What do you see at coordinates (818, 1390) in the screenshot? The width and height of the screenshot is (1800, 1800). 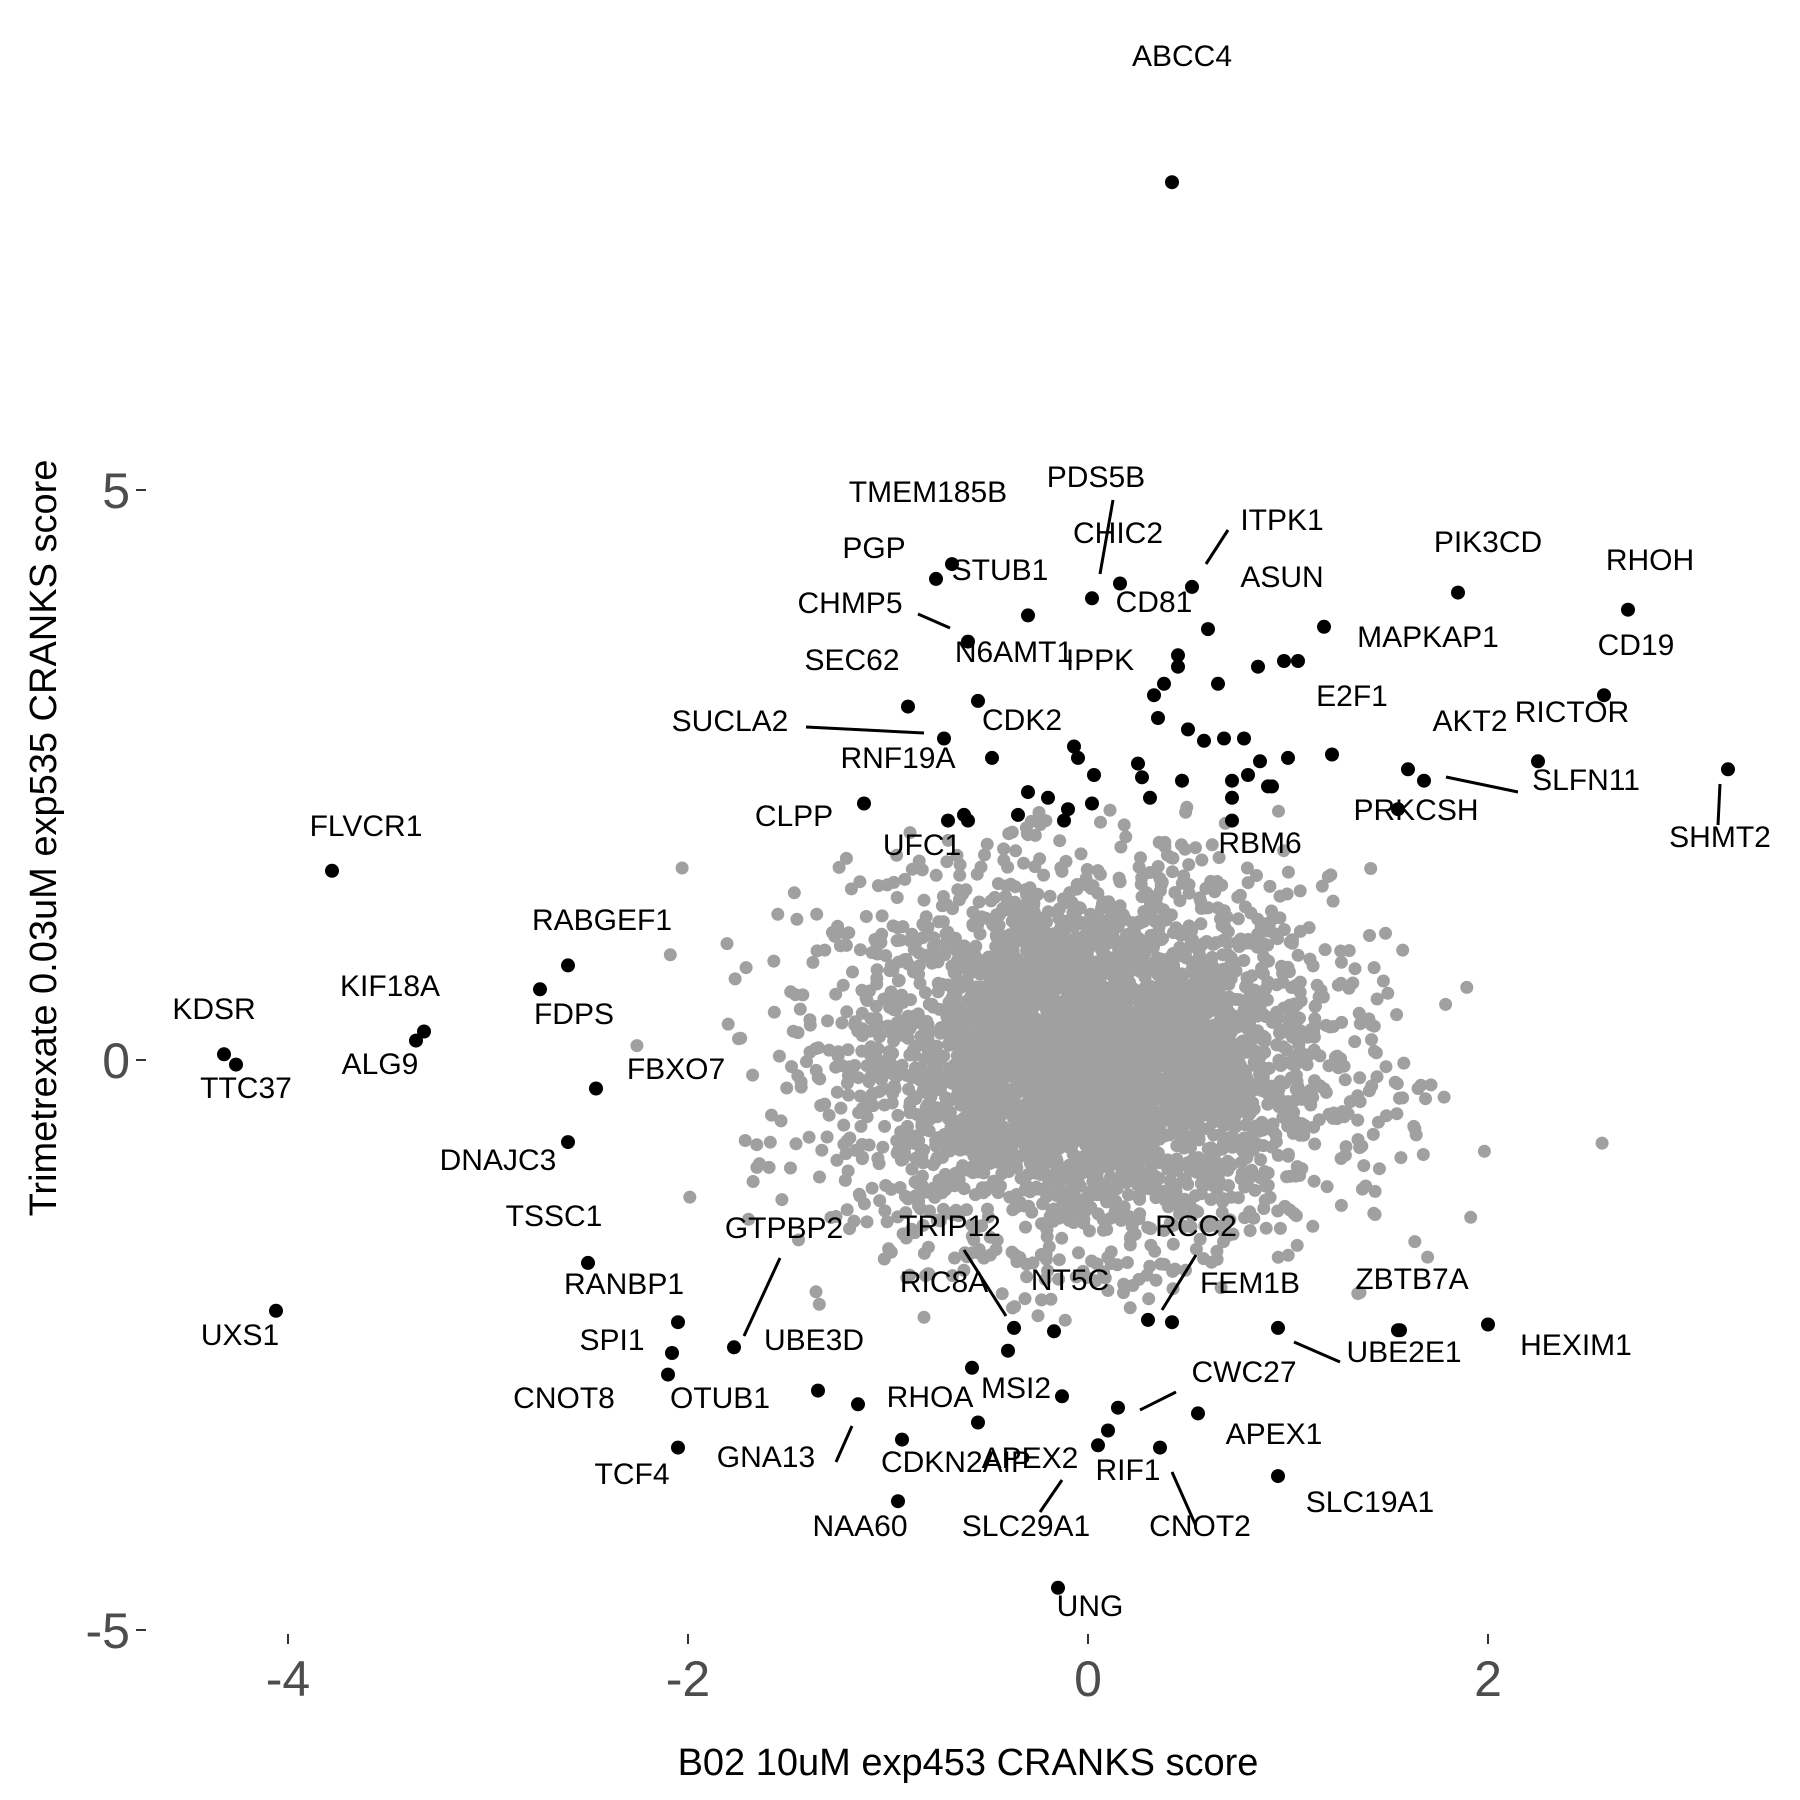 I see `point-ube3d` at bounding box center [818, 1390].